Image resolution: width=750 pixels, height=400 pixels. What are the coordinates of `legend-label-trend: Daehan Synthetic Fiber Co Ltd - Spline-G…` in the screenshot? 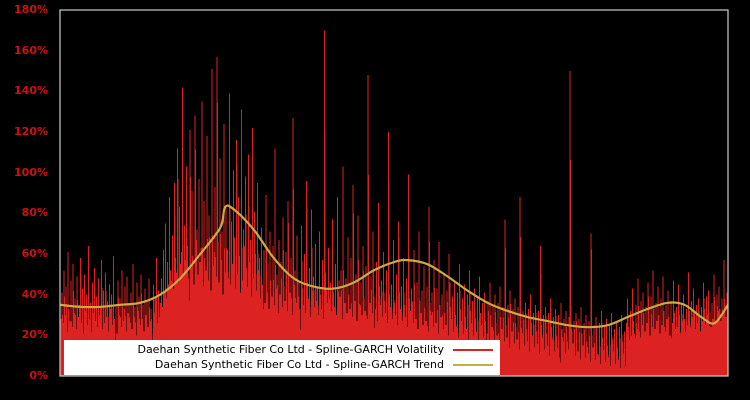 It's located at (299, 364).